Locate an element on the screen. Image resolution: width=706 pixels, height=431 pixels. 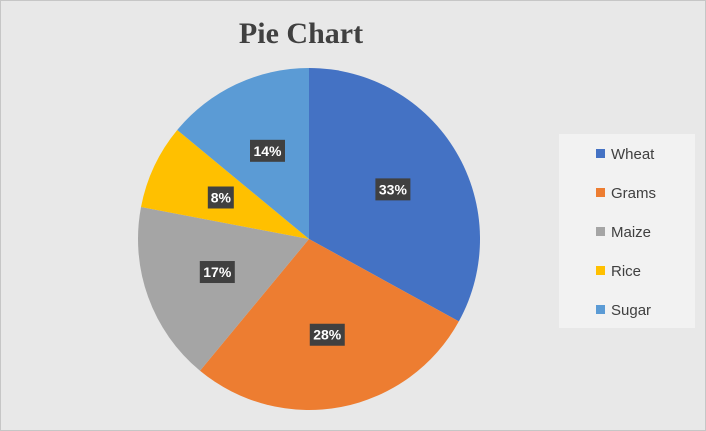
legend-label: Maize is located at coordinates (631, 232).